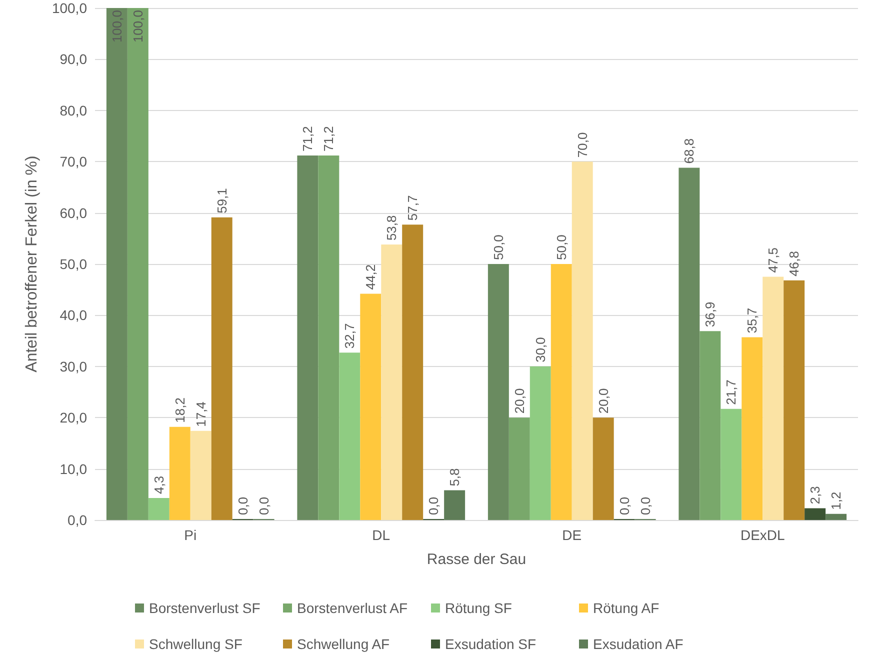  Describe the element at coordinates (412, 208) in the screenshot. I see `data-label: 57,7` at that location.